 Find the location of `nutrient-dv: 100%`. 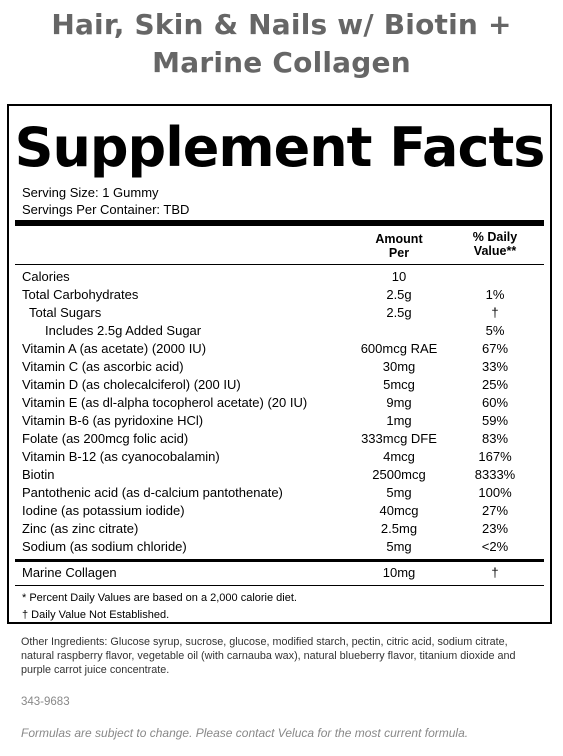

nutrient-dv: 100% is located at coordinates (495, 492).